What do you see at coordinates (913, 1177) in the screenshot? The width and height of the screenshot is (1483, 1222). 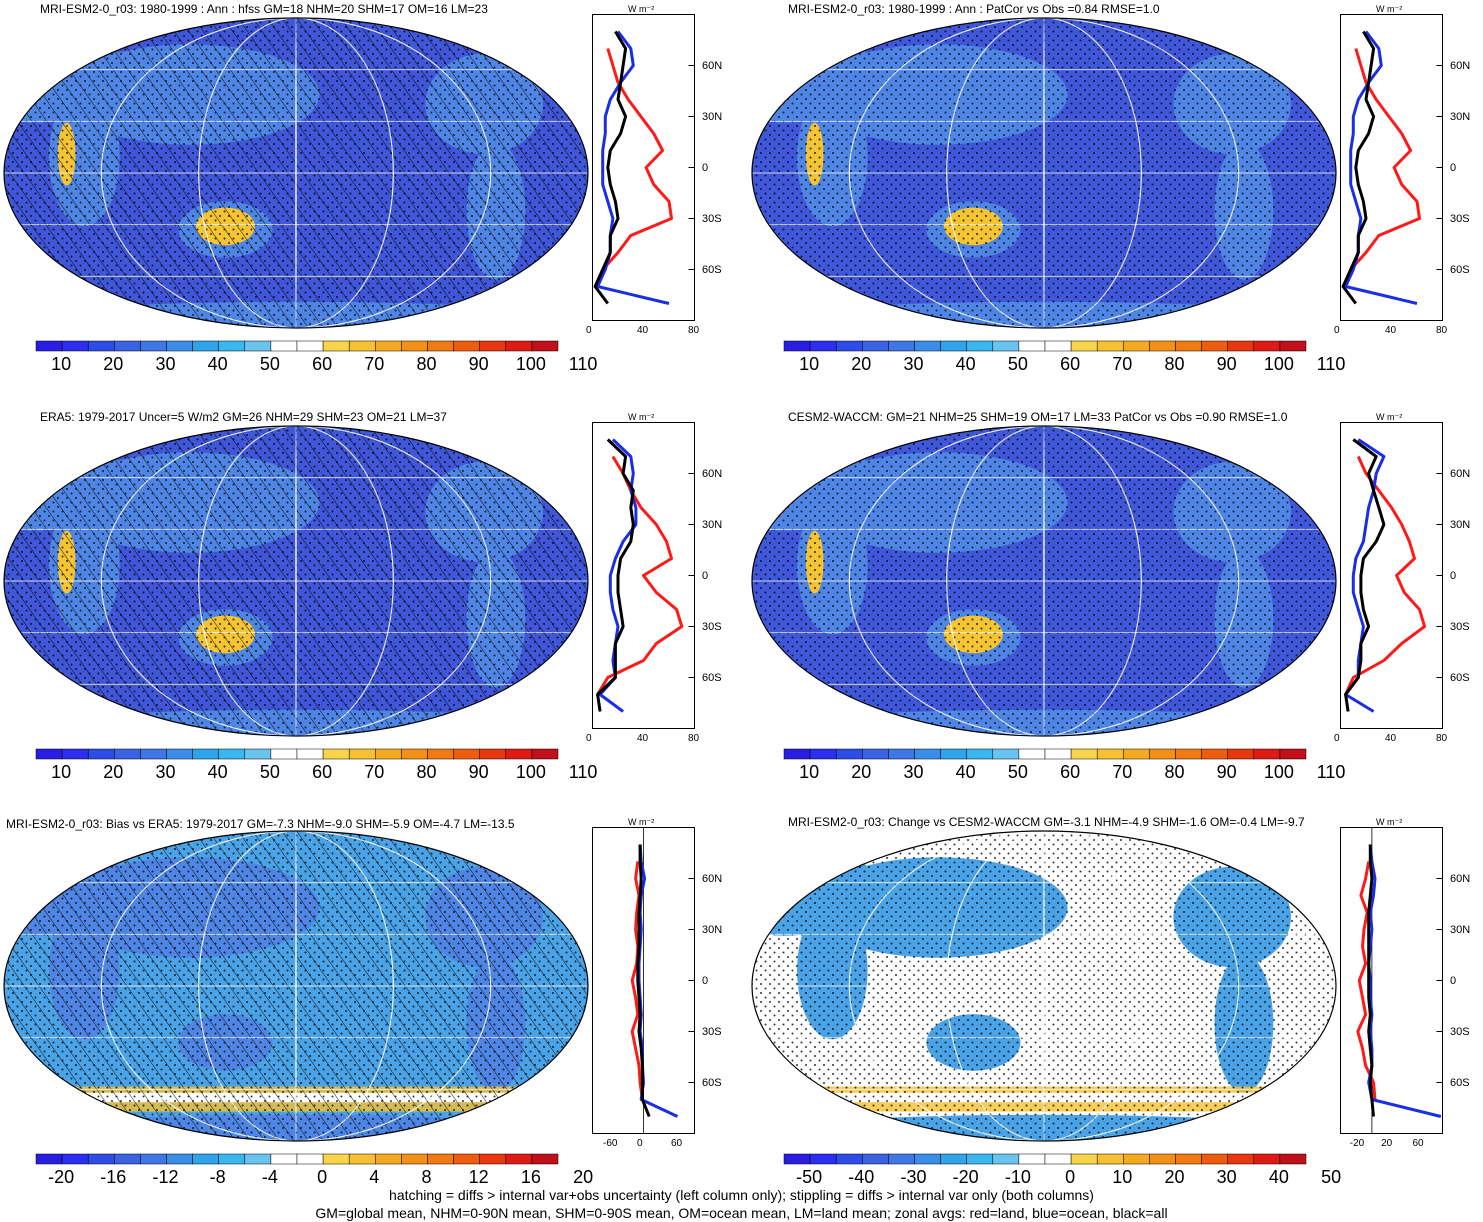 I see `colorbar-label: -30` at bounding box center [913, 1177].